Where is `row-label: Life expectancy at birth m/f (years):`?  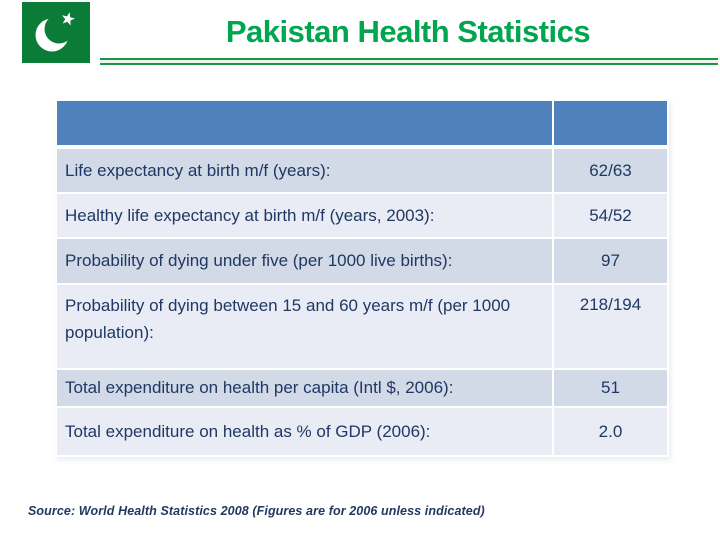
row-label: Life expectancy at birth m/f (years): is located at coordinates (304, 170).